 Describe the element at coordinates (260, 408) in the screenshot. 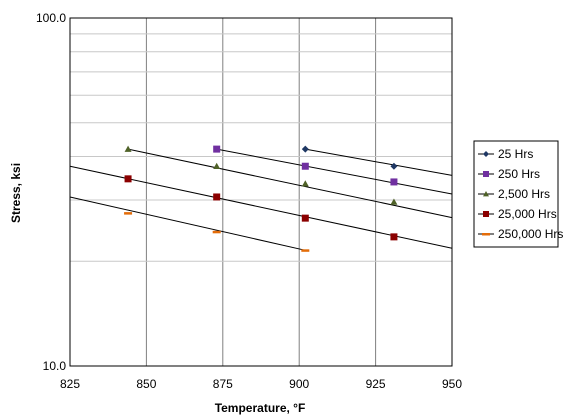

I see `x-axis-title: Temperature, °F` at that location.